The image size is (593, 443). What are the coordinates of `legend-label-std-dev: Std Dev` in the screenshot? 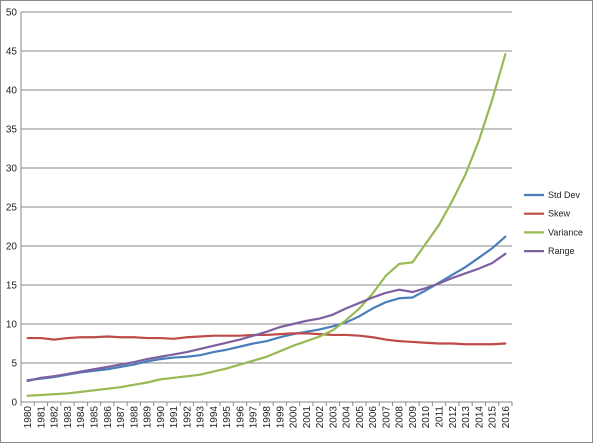 It's located at (564, 195).